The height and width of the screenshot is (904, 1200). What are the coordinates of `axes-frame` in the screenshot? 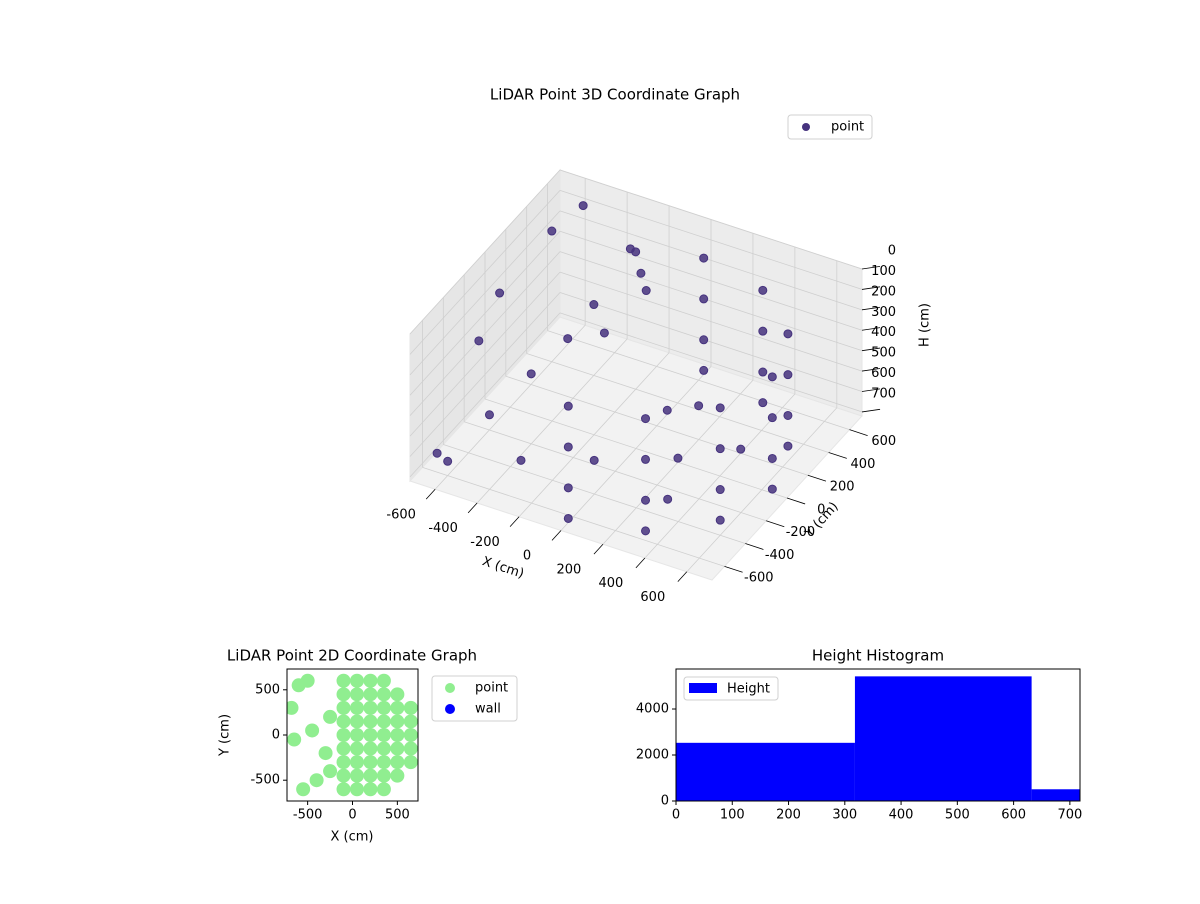 It's located at (878, 735).